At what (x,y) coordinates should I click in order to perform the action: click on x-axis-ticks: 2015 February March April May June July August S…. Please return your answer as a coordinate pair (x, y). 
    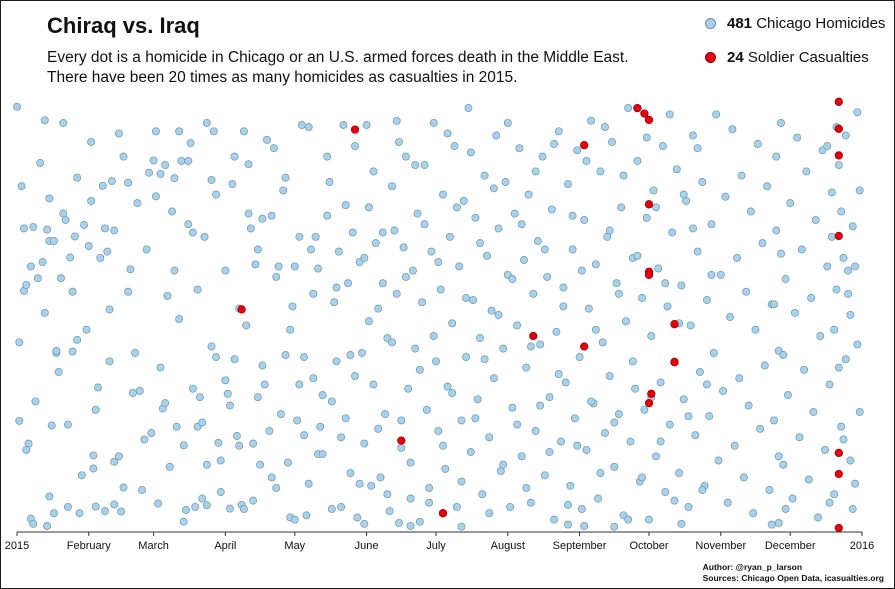
    Looking at the image, I should click on (439, 542).